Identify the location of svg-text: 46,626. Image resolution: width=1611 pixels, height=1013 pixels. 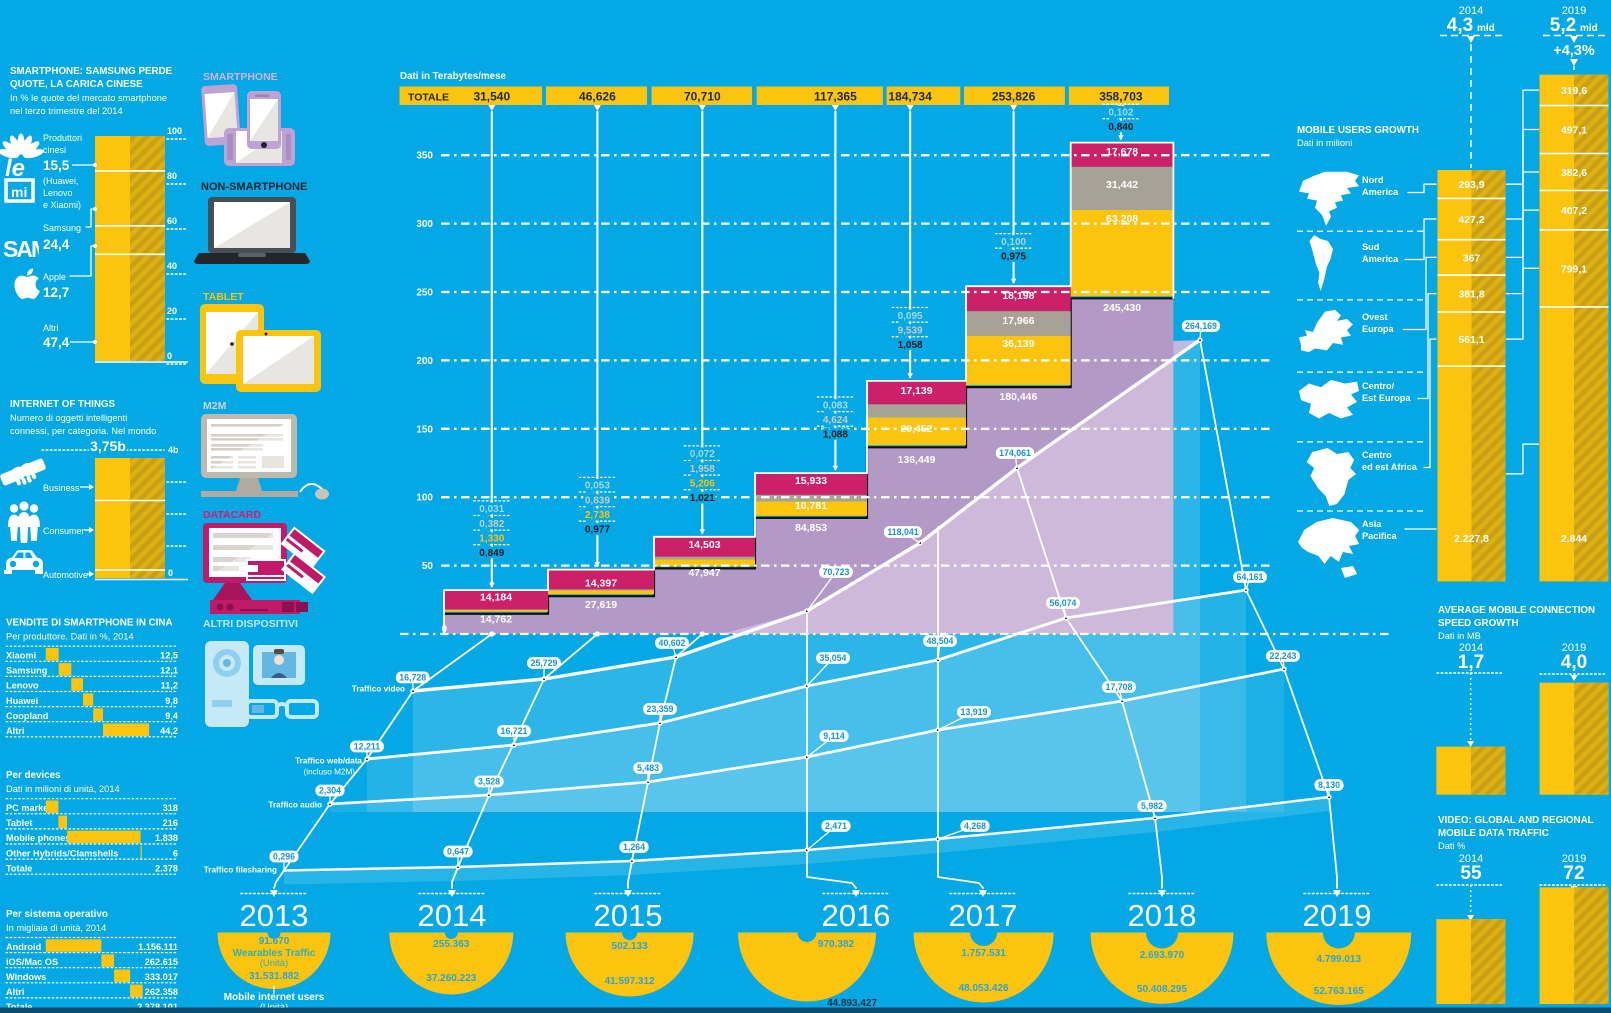
(597, 97).